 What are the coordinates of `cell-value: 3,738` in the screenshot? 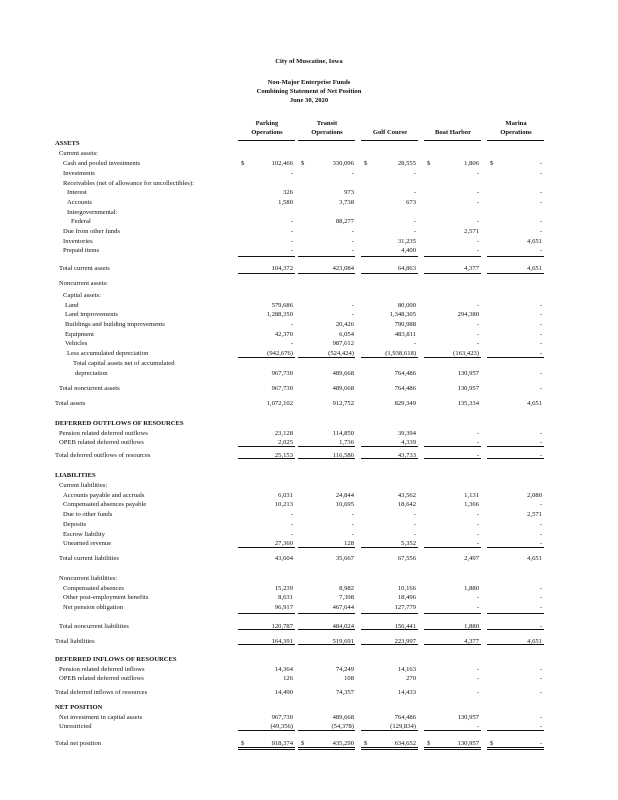 It's located at (346, 202).